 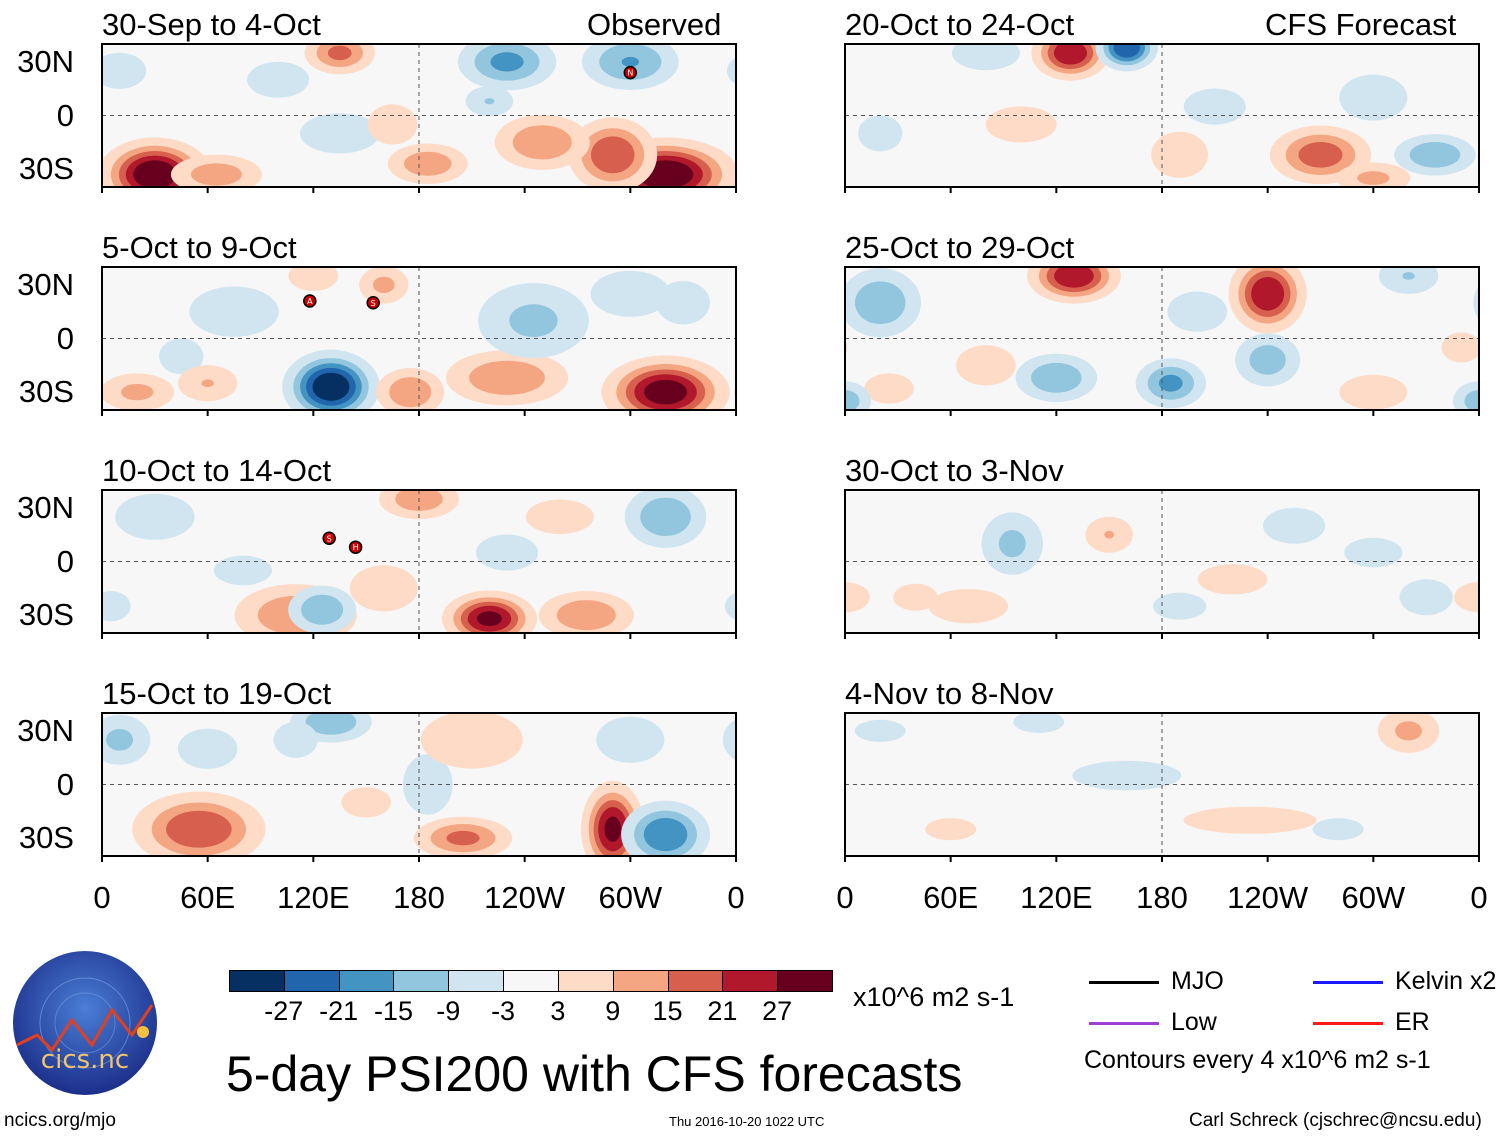 What do you see at coordinates (558, 1011) in the screenshot?
I see `colorbar-label: 3` at bounding box center [558, 1011].